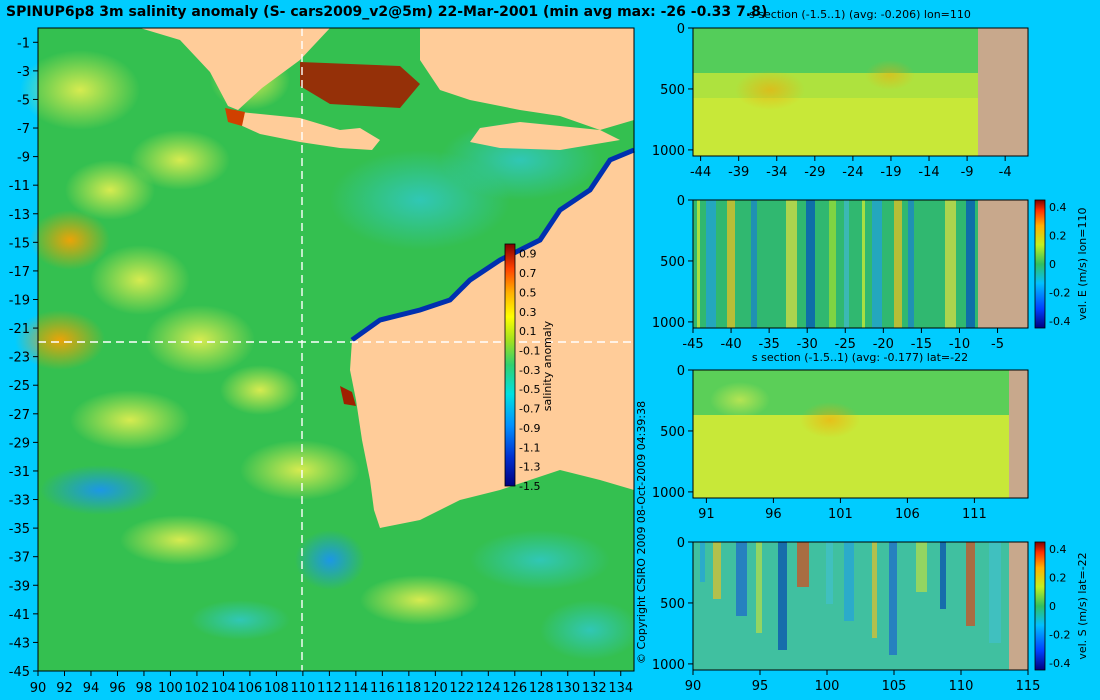  Describe the element at coordinates (435, 688) in the screenshot. I see `map-x-tick-label: 120` at that location.